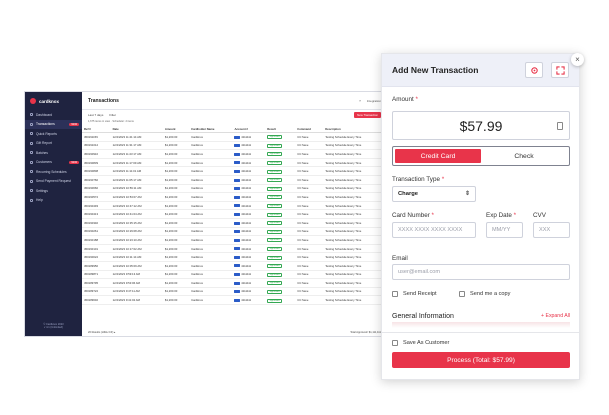 The height and width of the screenshot is (415, 609). I want to click on sidebar-item-dashboard: Dashboard, so click(53, 115).